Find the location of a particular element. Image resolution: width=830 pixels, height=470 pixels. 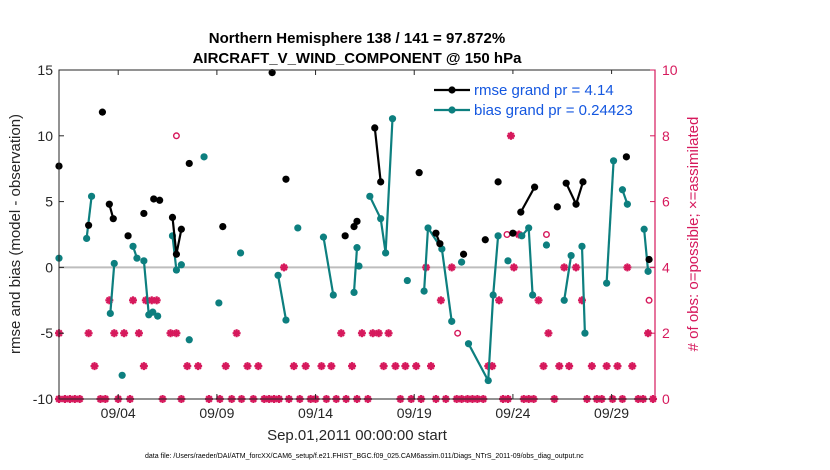

y-tick-label: 15 is located at coordinates (45, 70).